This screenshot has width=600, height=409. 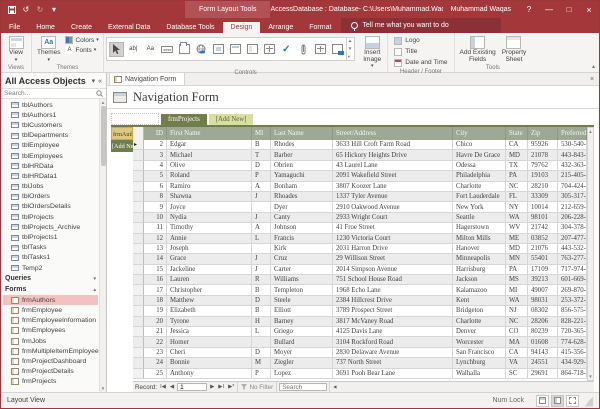 What do you see at coordinates (543, 238) in the screenshot?
I see `cell-zip: 03852` at bounding box center [543, 238].